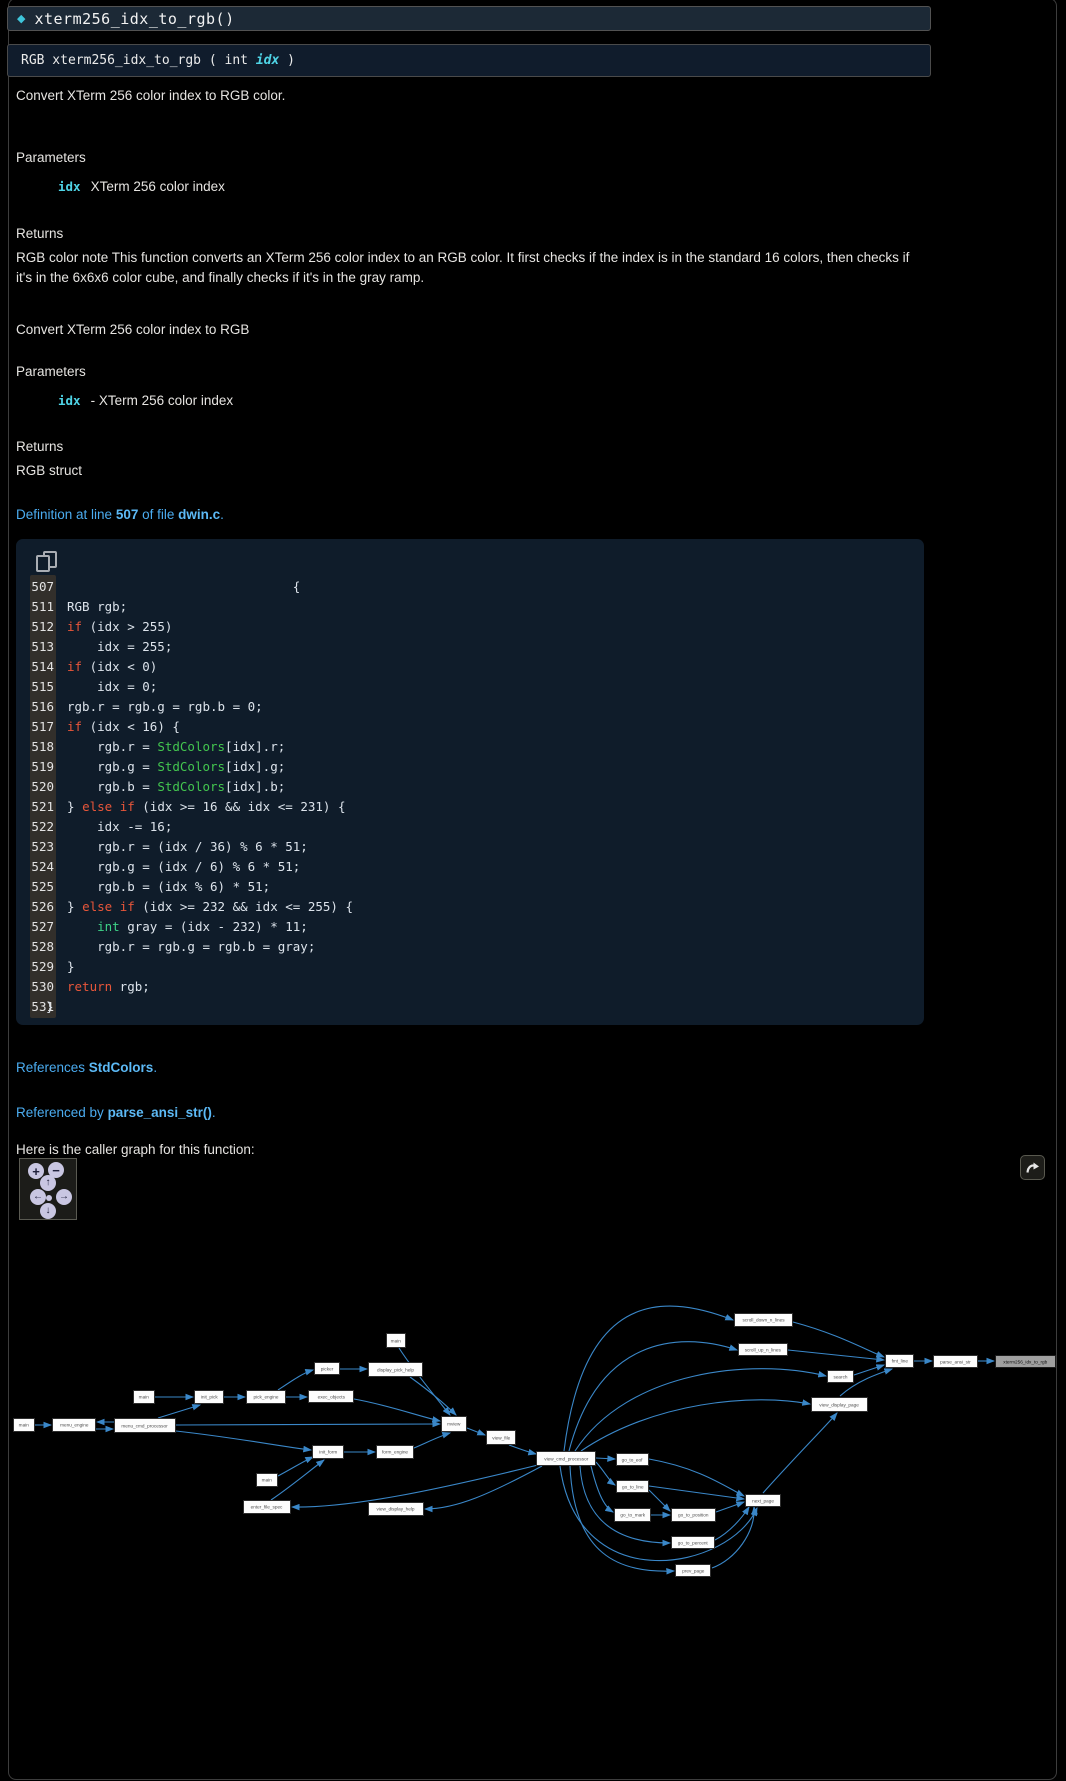 This screenshot has width=1066, height=1781. I want to click on edge-prev_page-to-next_page, so click(734, 1537).